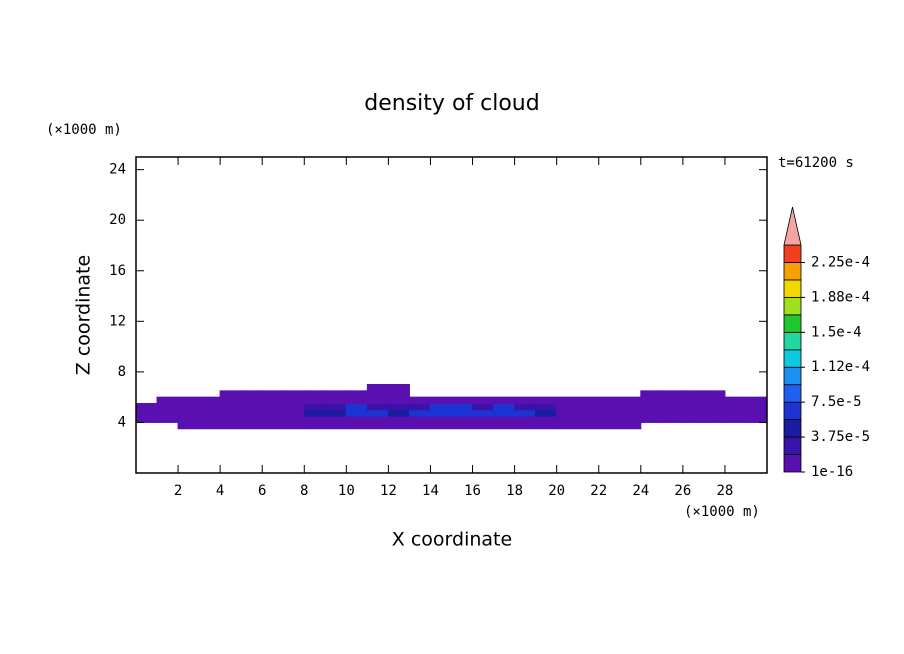  Describe the element at coordinates (840, 437) in the screenshot. I see `colorbar-tick-label: 3.75e-5` at that location.